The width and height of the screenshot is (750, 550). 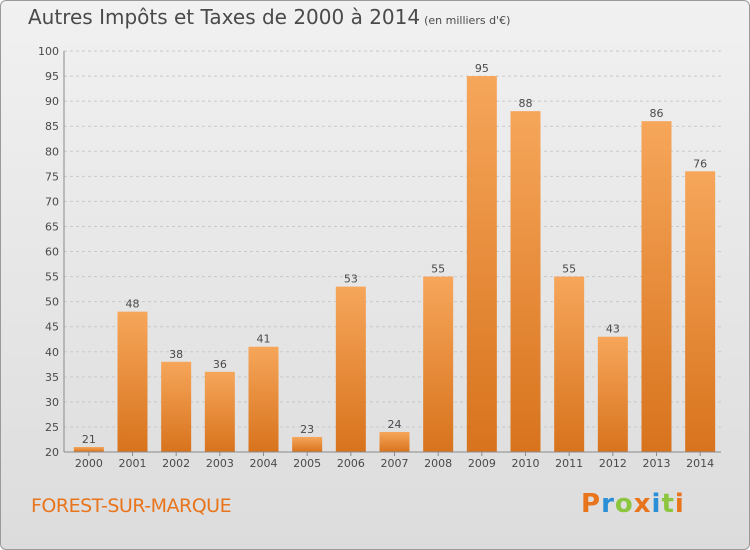 What do you see at coordinates (52, 226) in the screenshot?
I see `y-tick-label: 65` at bounding box center [52, 226].